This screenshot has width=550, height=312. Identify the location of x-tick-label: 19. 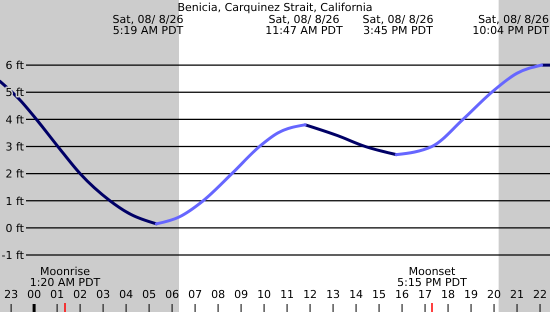
(471, 294).